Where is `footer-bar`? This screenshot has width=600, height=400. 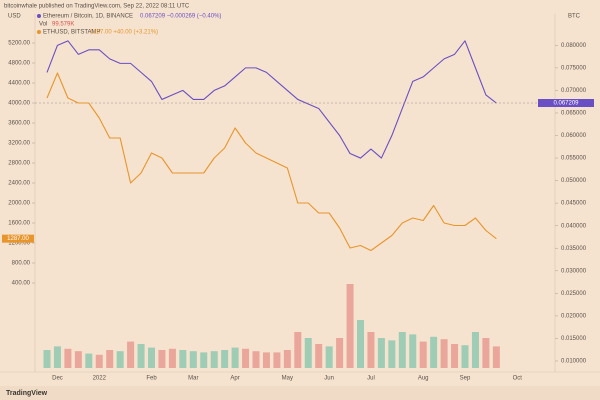
footer-bar is located at coordinates (300, 393).